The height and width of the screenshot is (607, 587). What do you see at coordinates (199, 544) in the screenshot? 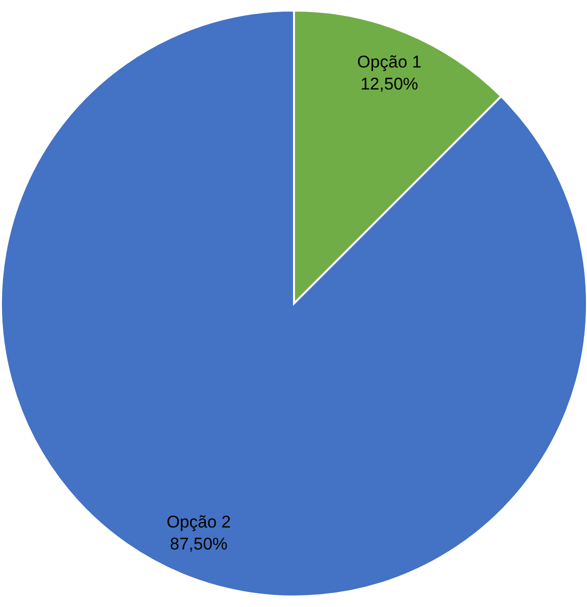
I see `data-label: 87,50%` at bounding box center [199, 544].